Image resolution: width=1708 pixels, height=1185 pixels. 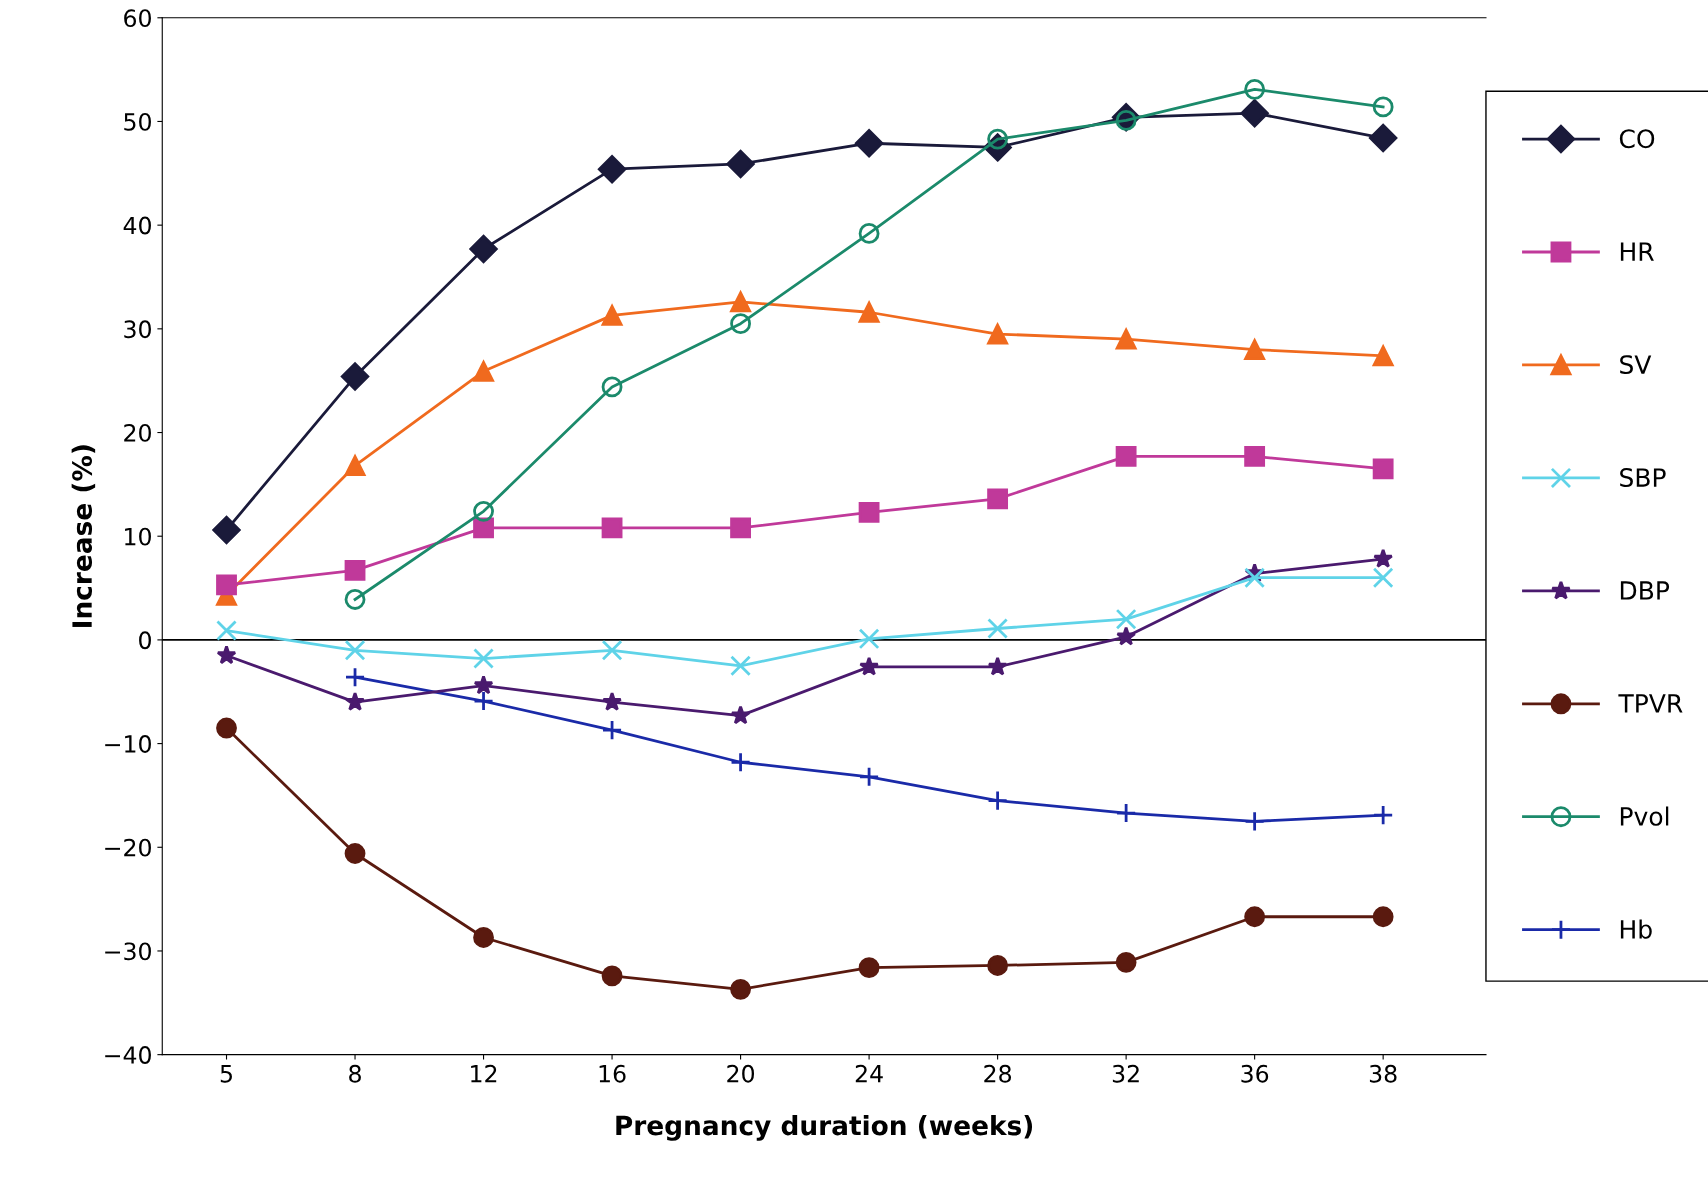 What do you see at coordinates (138, 536) in the screenshot?
I see `y-tick-label: 10` at bounding box center [138, 536].